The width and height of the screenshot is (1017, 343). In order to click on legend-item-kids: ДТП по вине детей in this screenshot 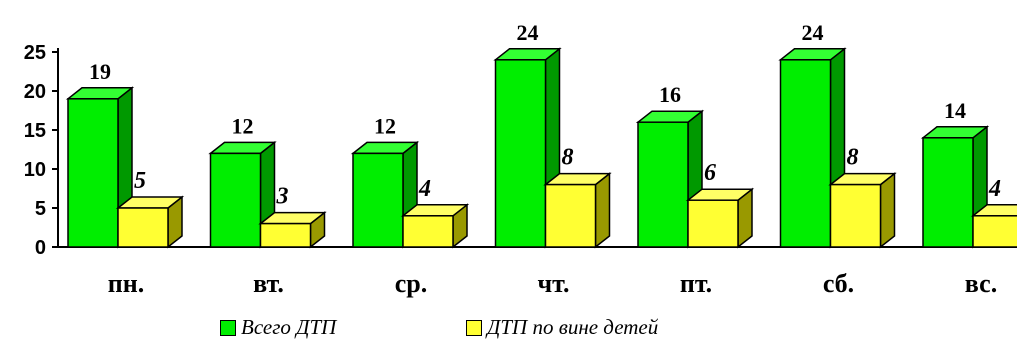, I will do `click(562, 327)`.